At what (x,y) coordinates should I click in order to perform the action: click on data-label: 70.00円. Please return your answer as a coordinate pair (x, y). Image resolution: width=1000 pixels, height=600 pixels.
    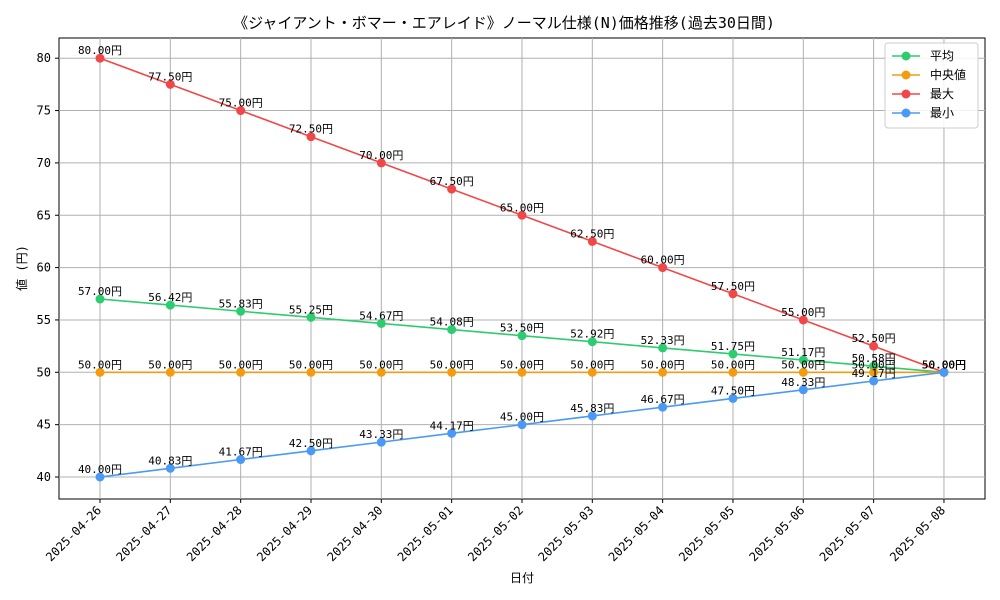
    Looking at the image, I should click on (381, 155).